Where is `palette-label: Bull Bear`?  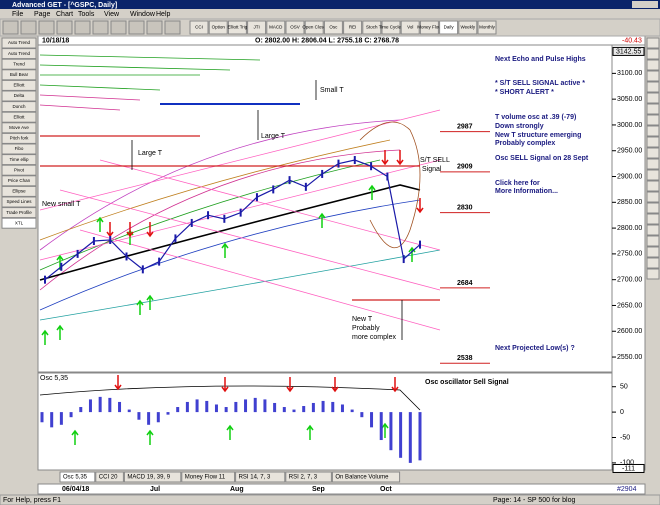 palette-label: Bull Bear is located at coordinates (19, 74).